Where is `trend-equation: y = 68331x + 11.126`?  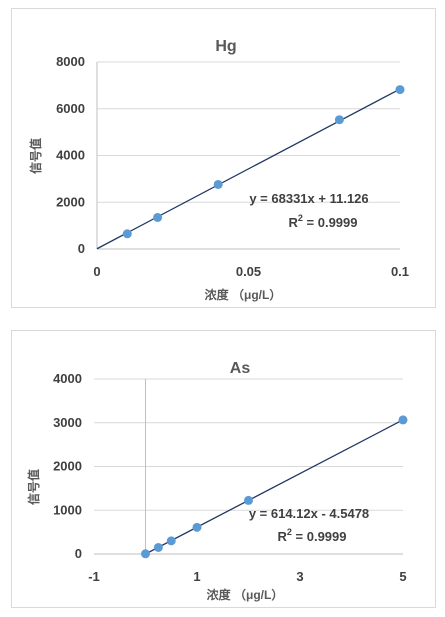 trend-equation: y = 68331x + 11.126 is located at coordinates (308, 198).